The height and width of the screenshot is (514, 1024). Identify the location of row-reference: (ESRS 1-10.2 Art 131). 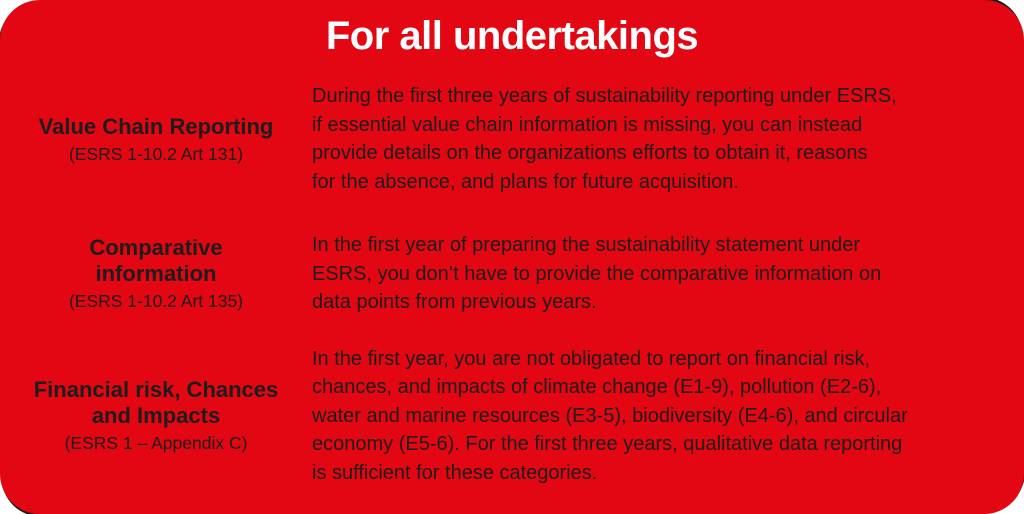
(156, 153).